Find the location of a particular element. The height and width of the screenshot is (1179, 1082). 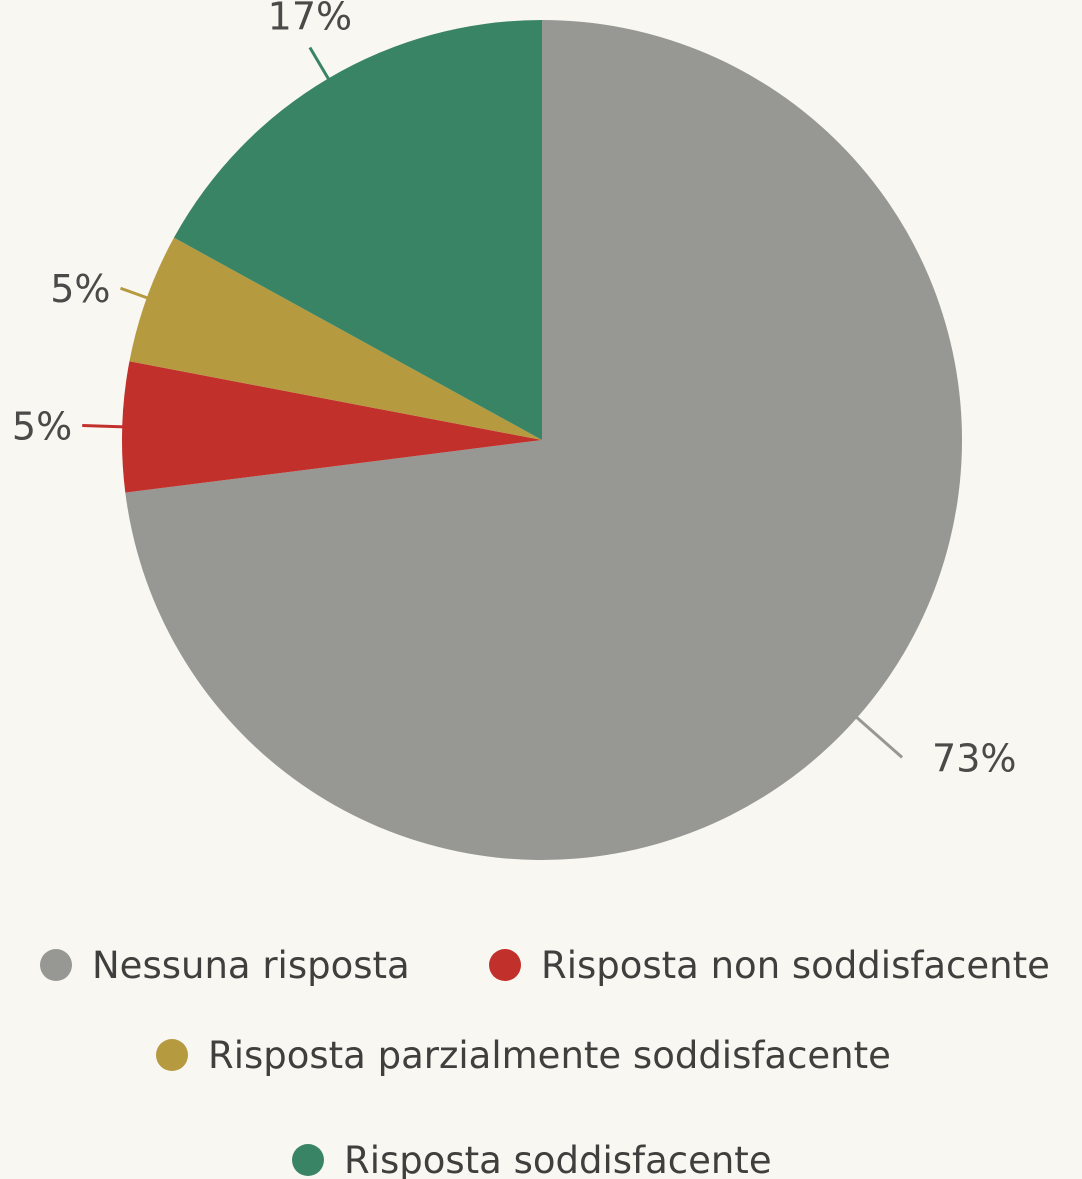

legend-item-risposta-parzialmente-soddisfacente: Risposta parzialmente soddisfacente is located at coordinates (523, 1055).